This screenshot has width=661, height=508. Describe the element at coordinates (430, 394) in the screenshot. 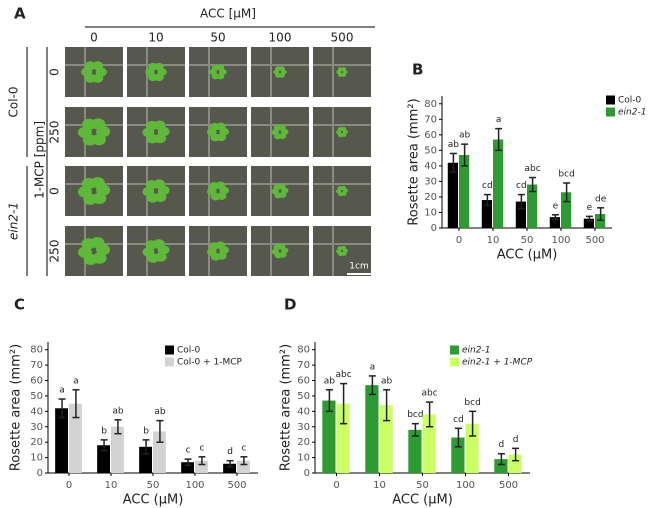

I see `significance-letter: abc` at that location.